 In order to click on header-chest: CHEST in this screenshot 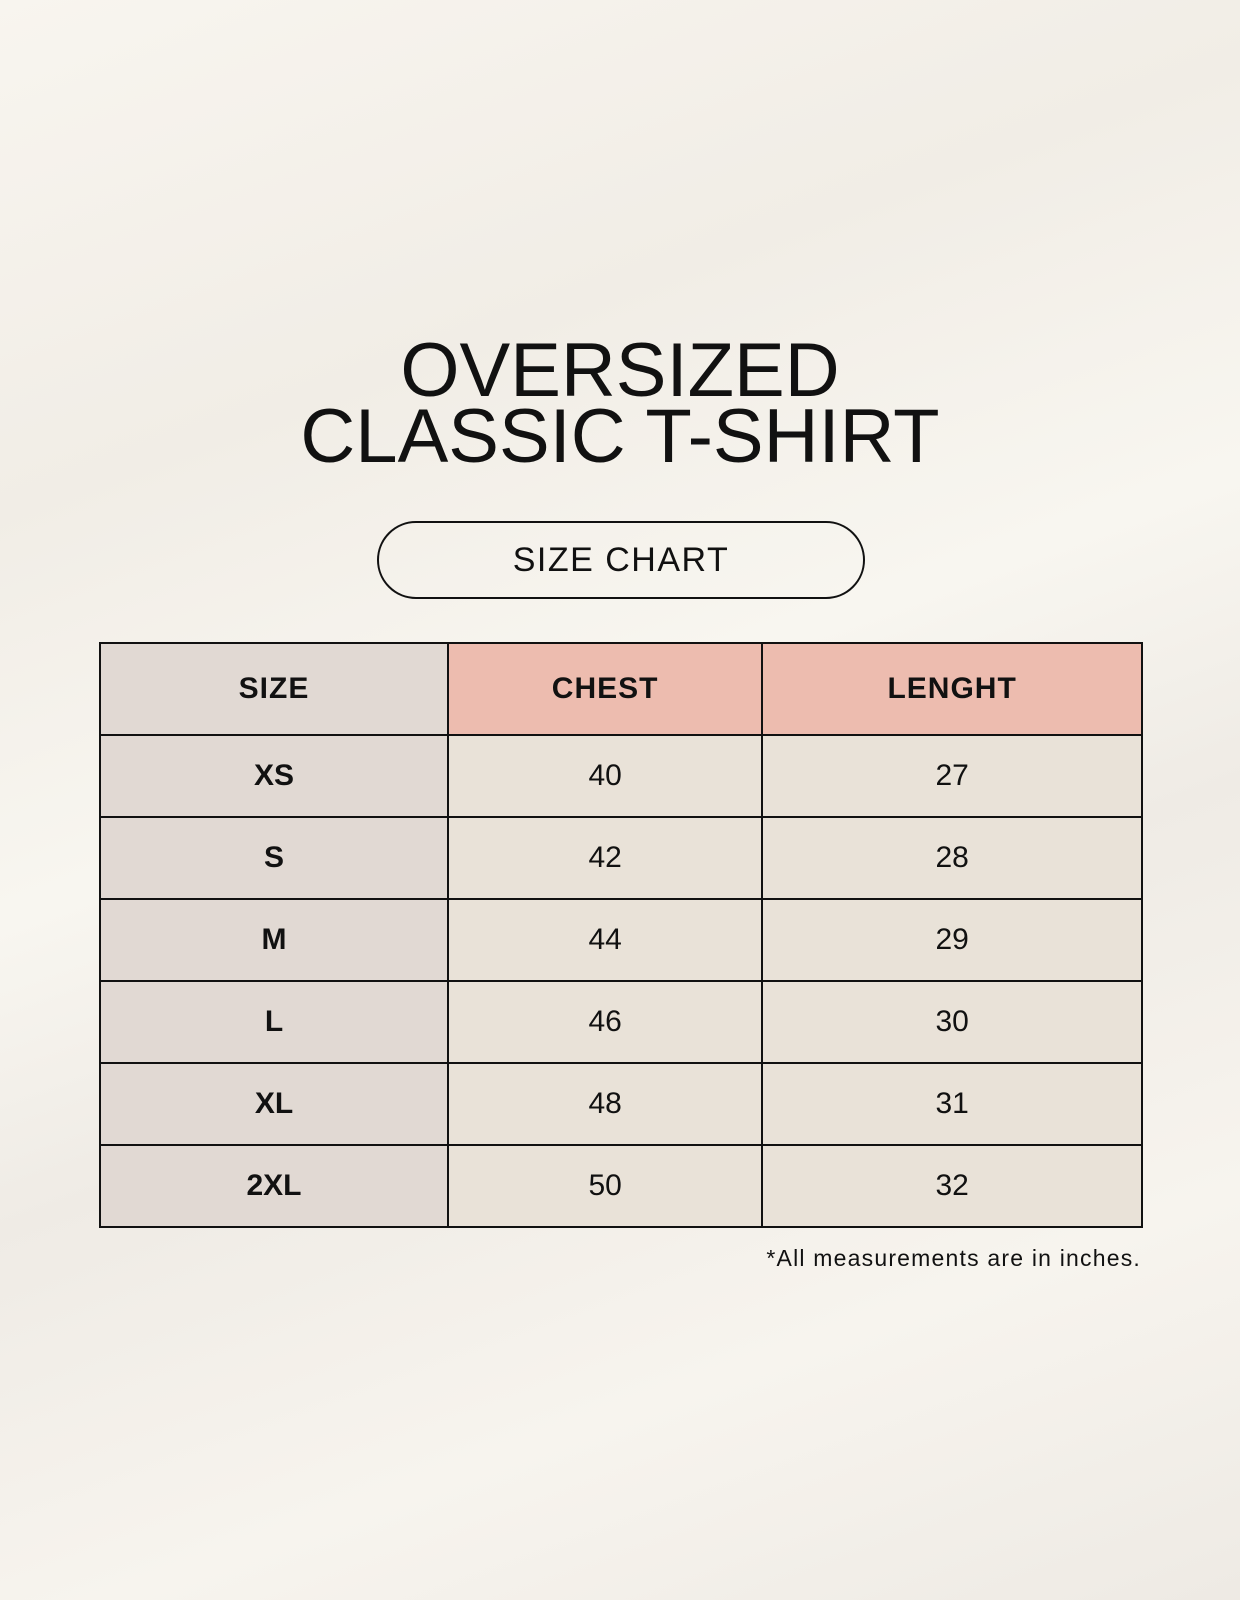, I will do `click(605, 689)`.